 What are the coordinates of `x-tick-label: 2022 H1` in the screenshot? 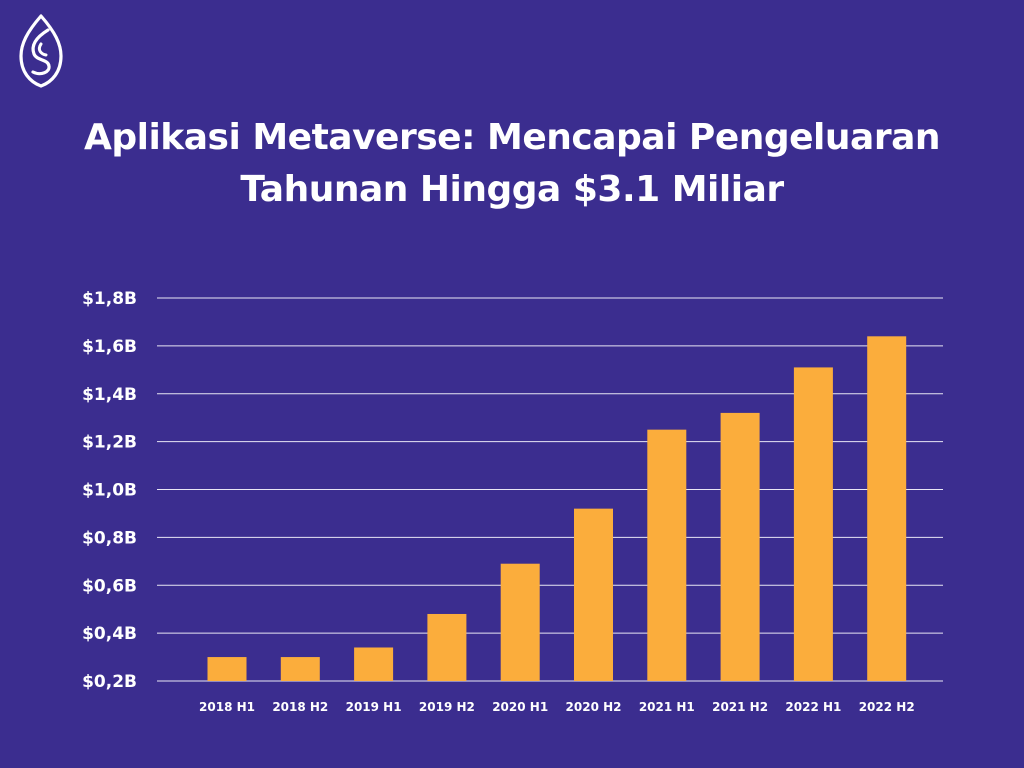 It's located at (813, 707).